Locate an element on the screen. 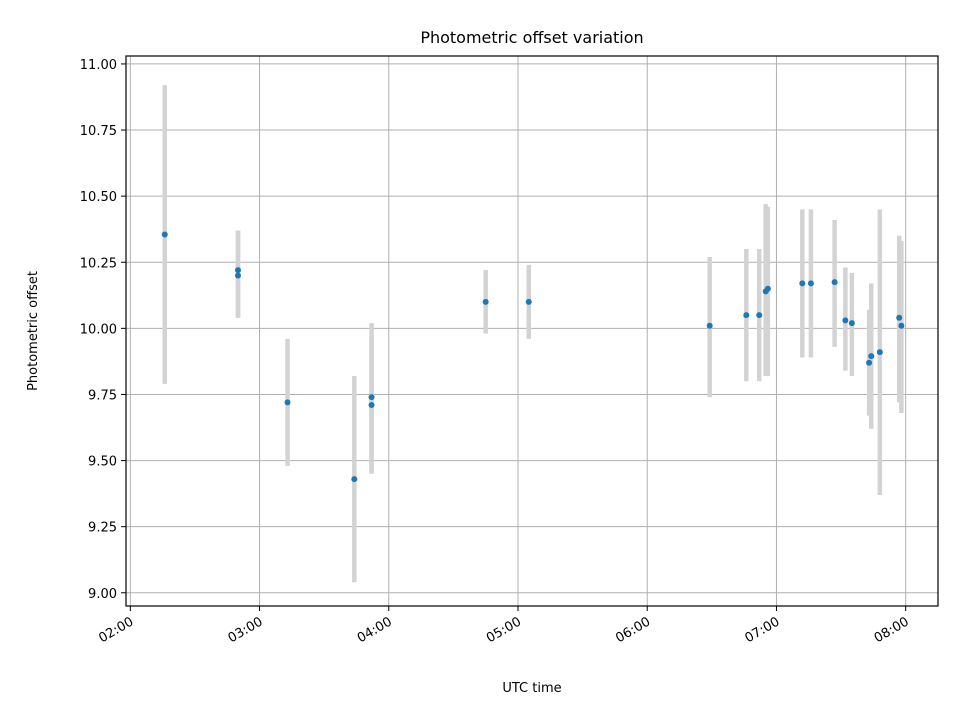 The image size is (960, 720). x-axis-ticks: 02:00 03:00 04:00 05:00 06:00 07:00 08:00 is located at coordinates (504, 626).